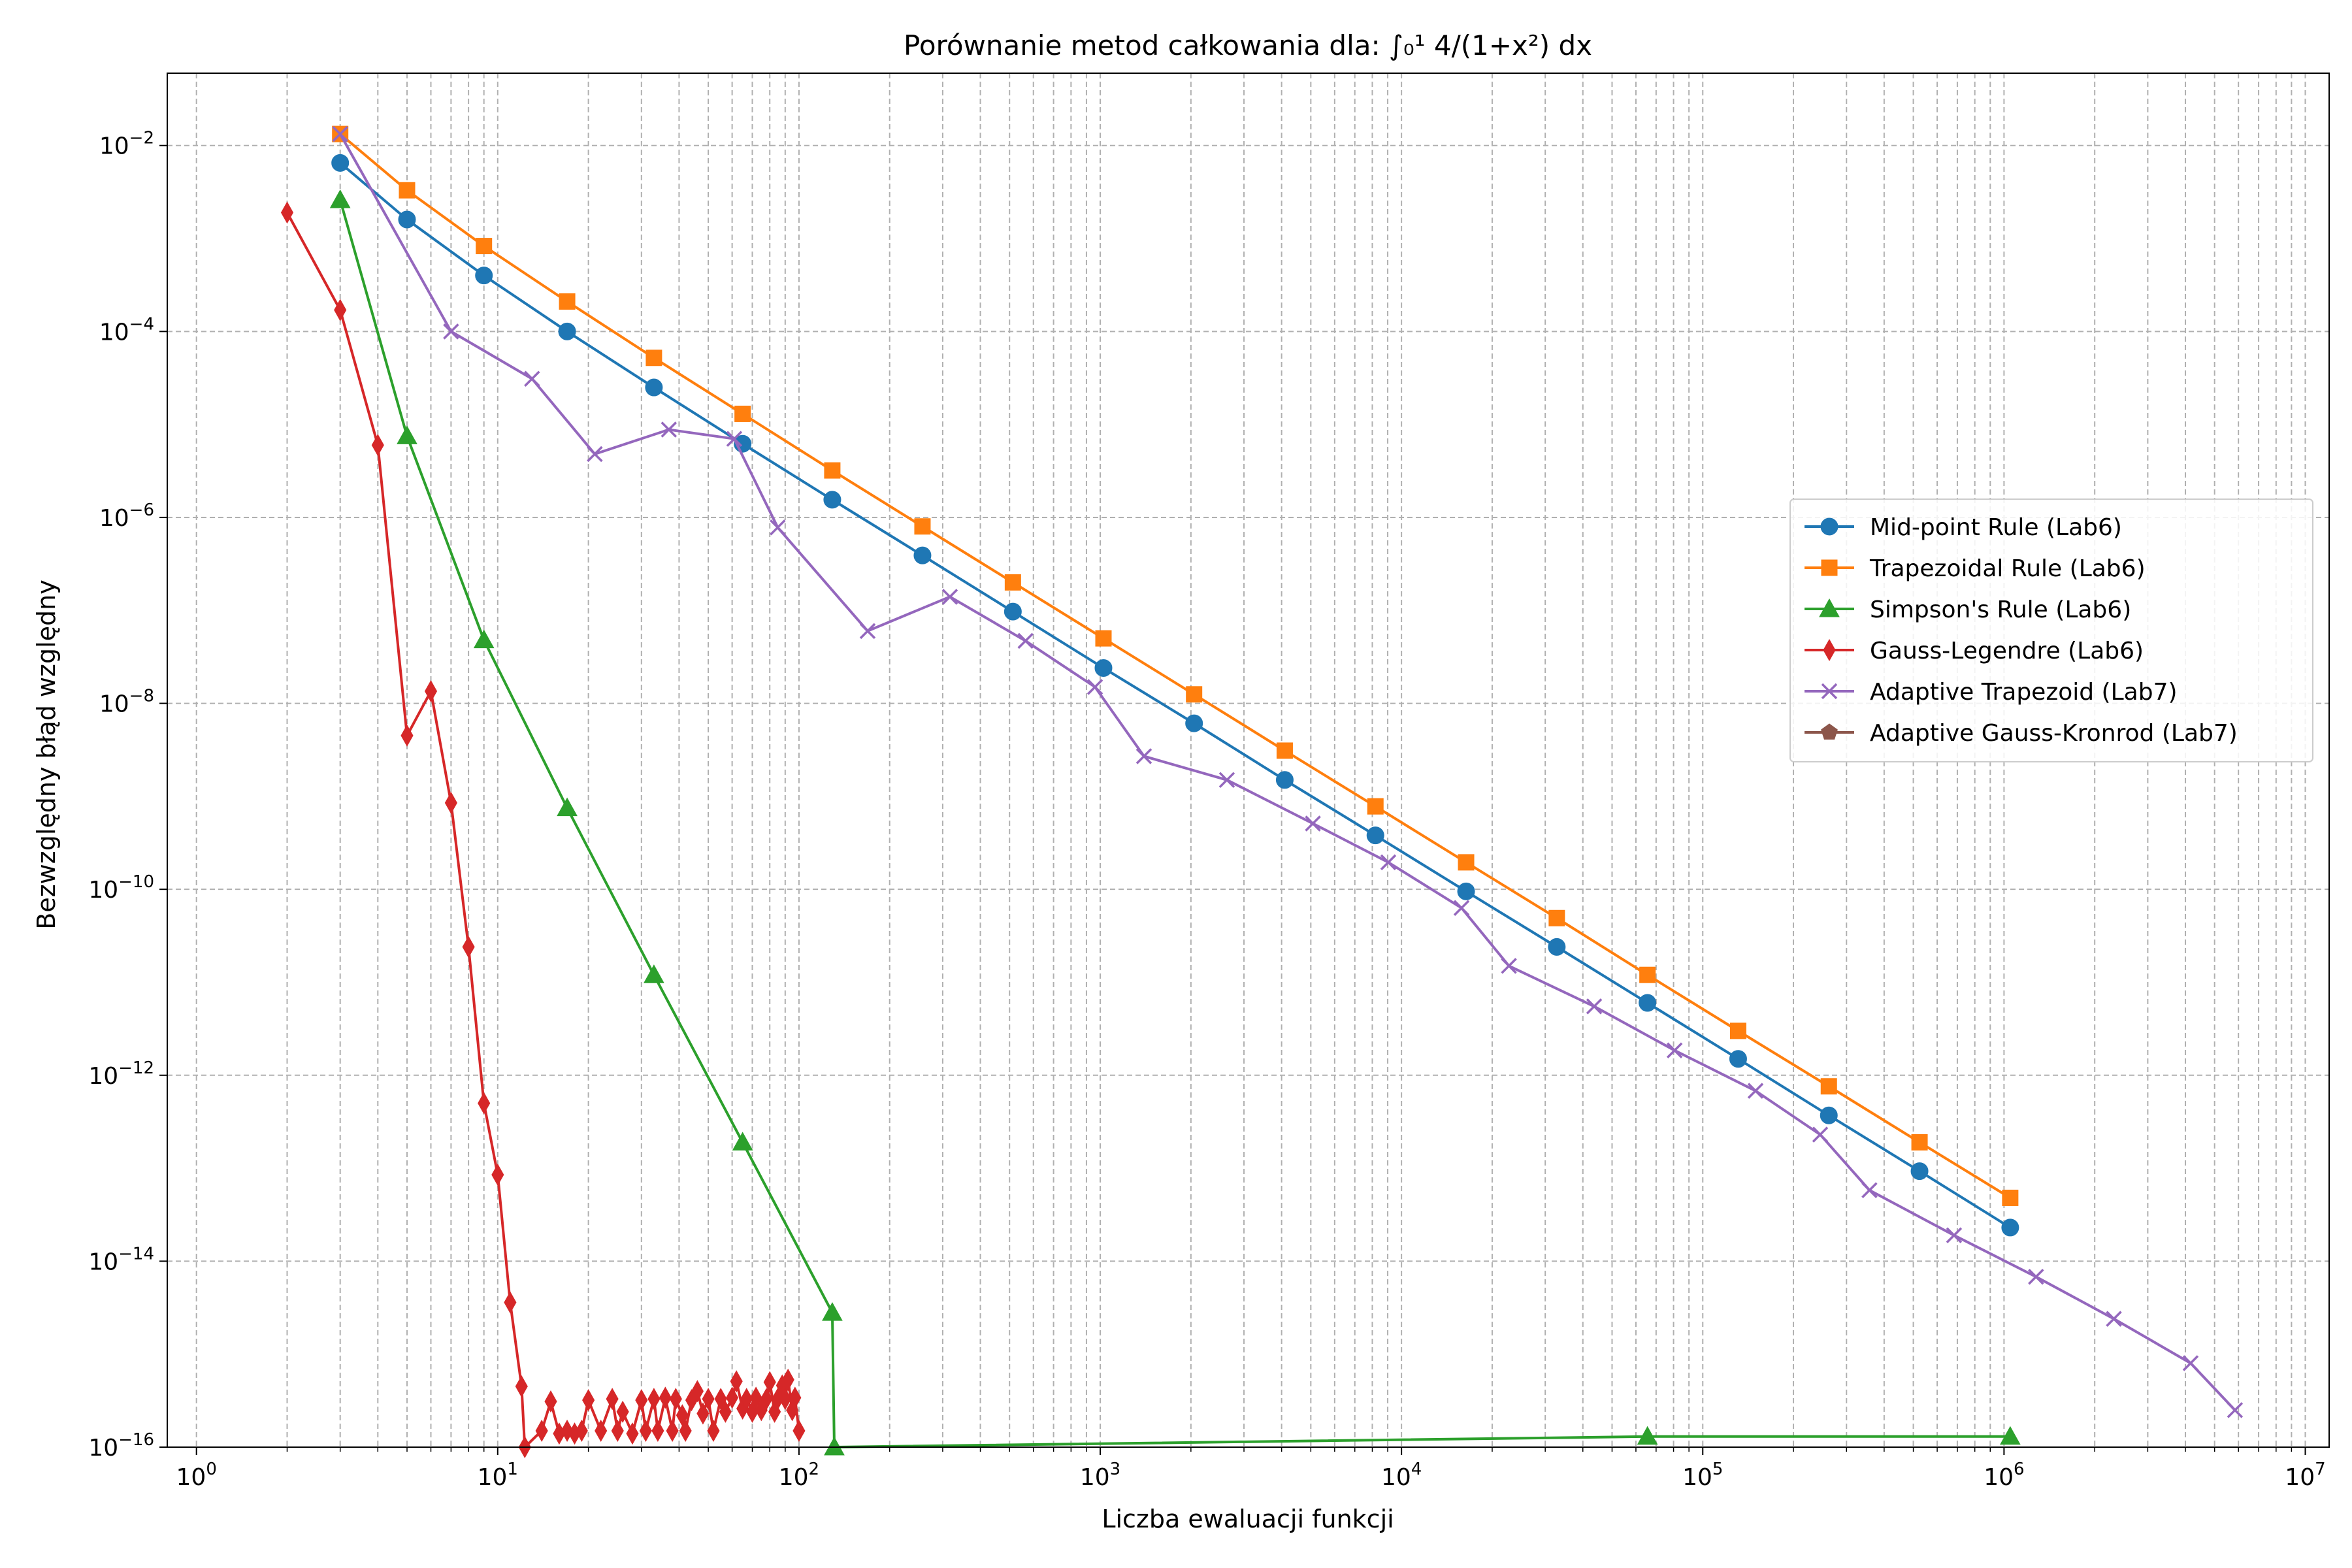 The image size is (2352, 1568). What do you see at coordinates (1401, 1475) in the screenshot?
I see `x-tick-label: 104` at bounding box center [1401, 1475].